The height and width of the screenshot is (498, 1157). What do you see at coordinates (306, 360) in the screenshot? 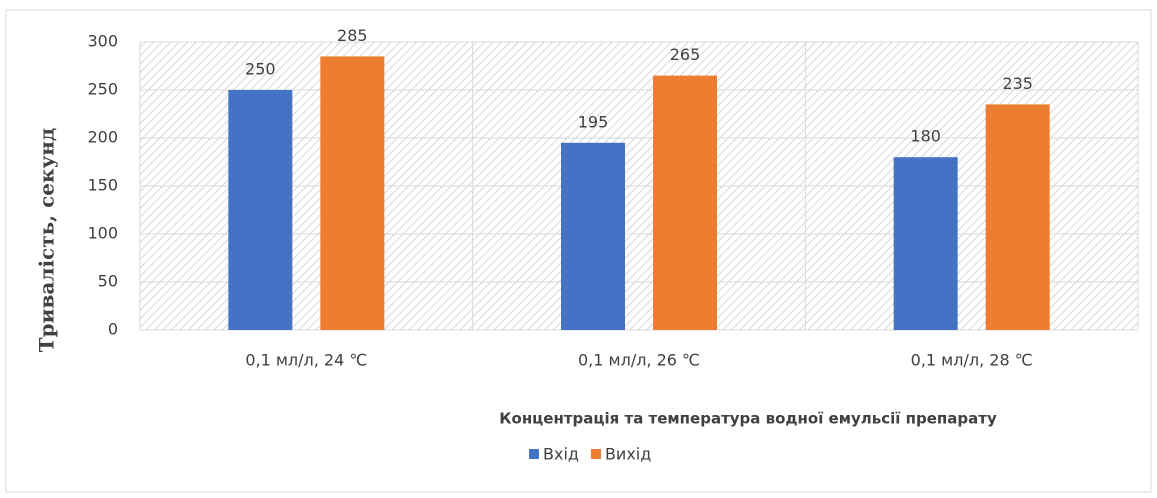
I see `x-tick-label: 0,1 мл/л, 24 ℃` at bounding box center [306, 360].